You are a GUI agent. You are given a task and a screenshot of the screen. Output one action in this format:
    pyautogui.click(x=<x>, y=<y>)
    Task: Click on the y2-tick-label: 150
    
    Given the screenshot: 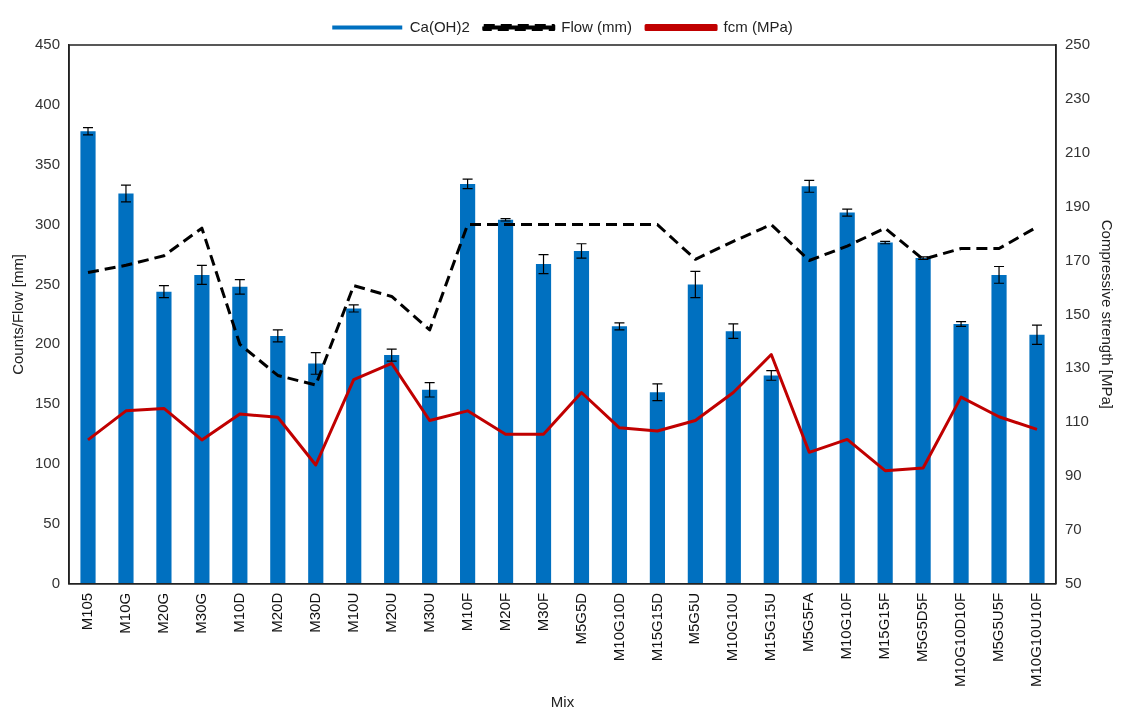 What is the action you would take?
    pyautogui.click(x=1077, y=313)
    